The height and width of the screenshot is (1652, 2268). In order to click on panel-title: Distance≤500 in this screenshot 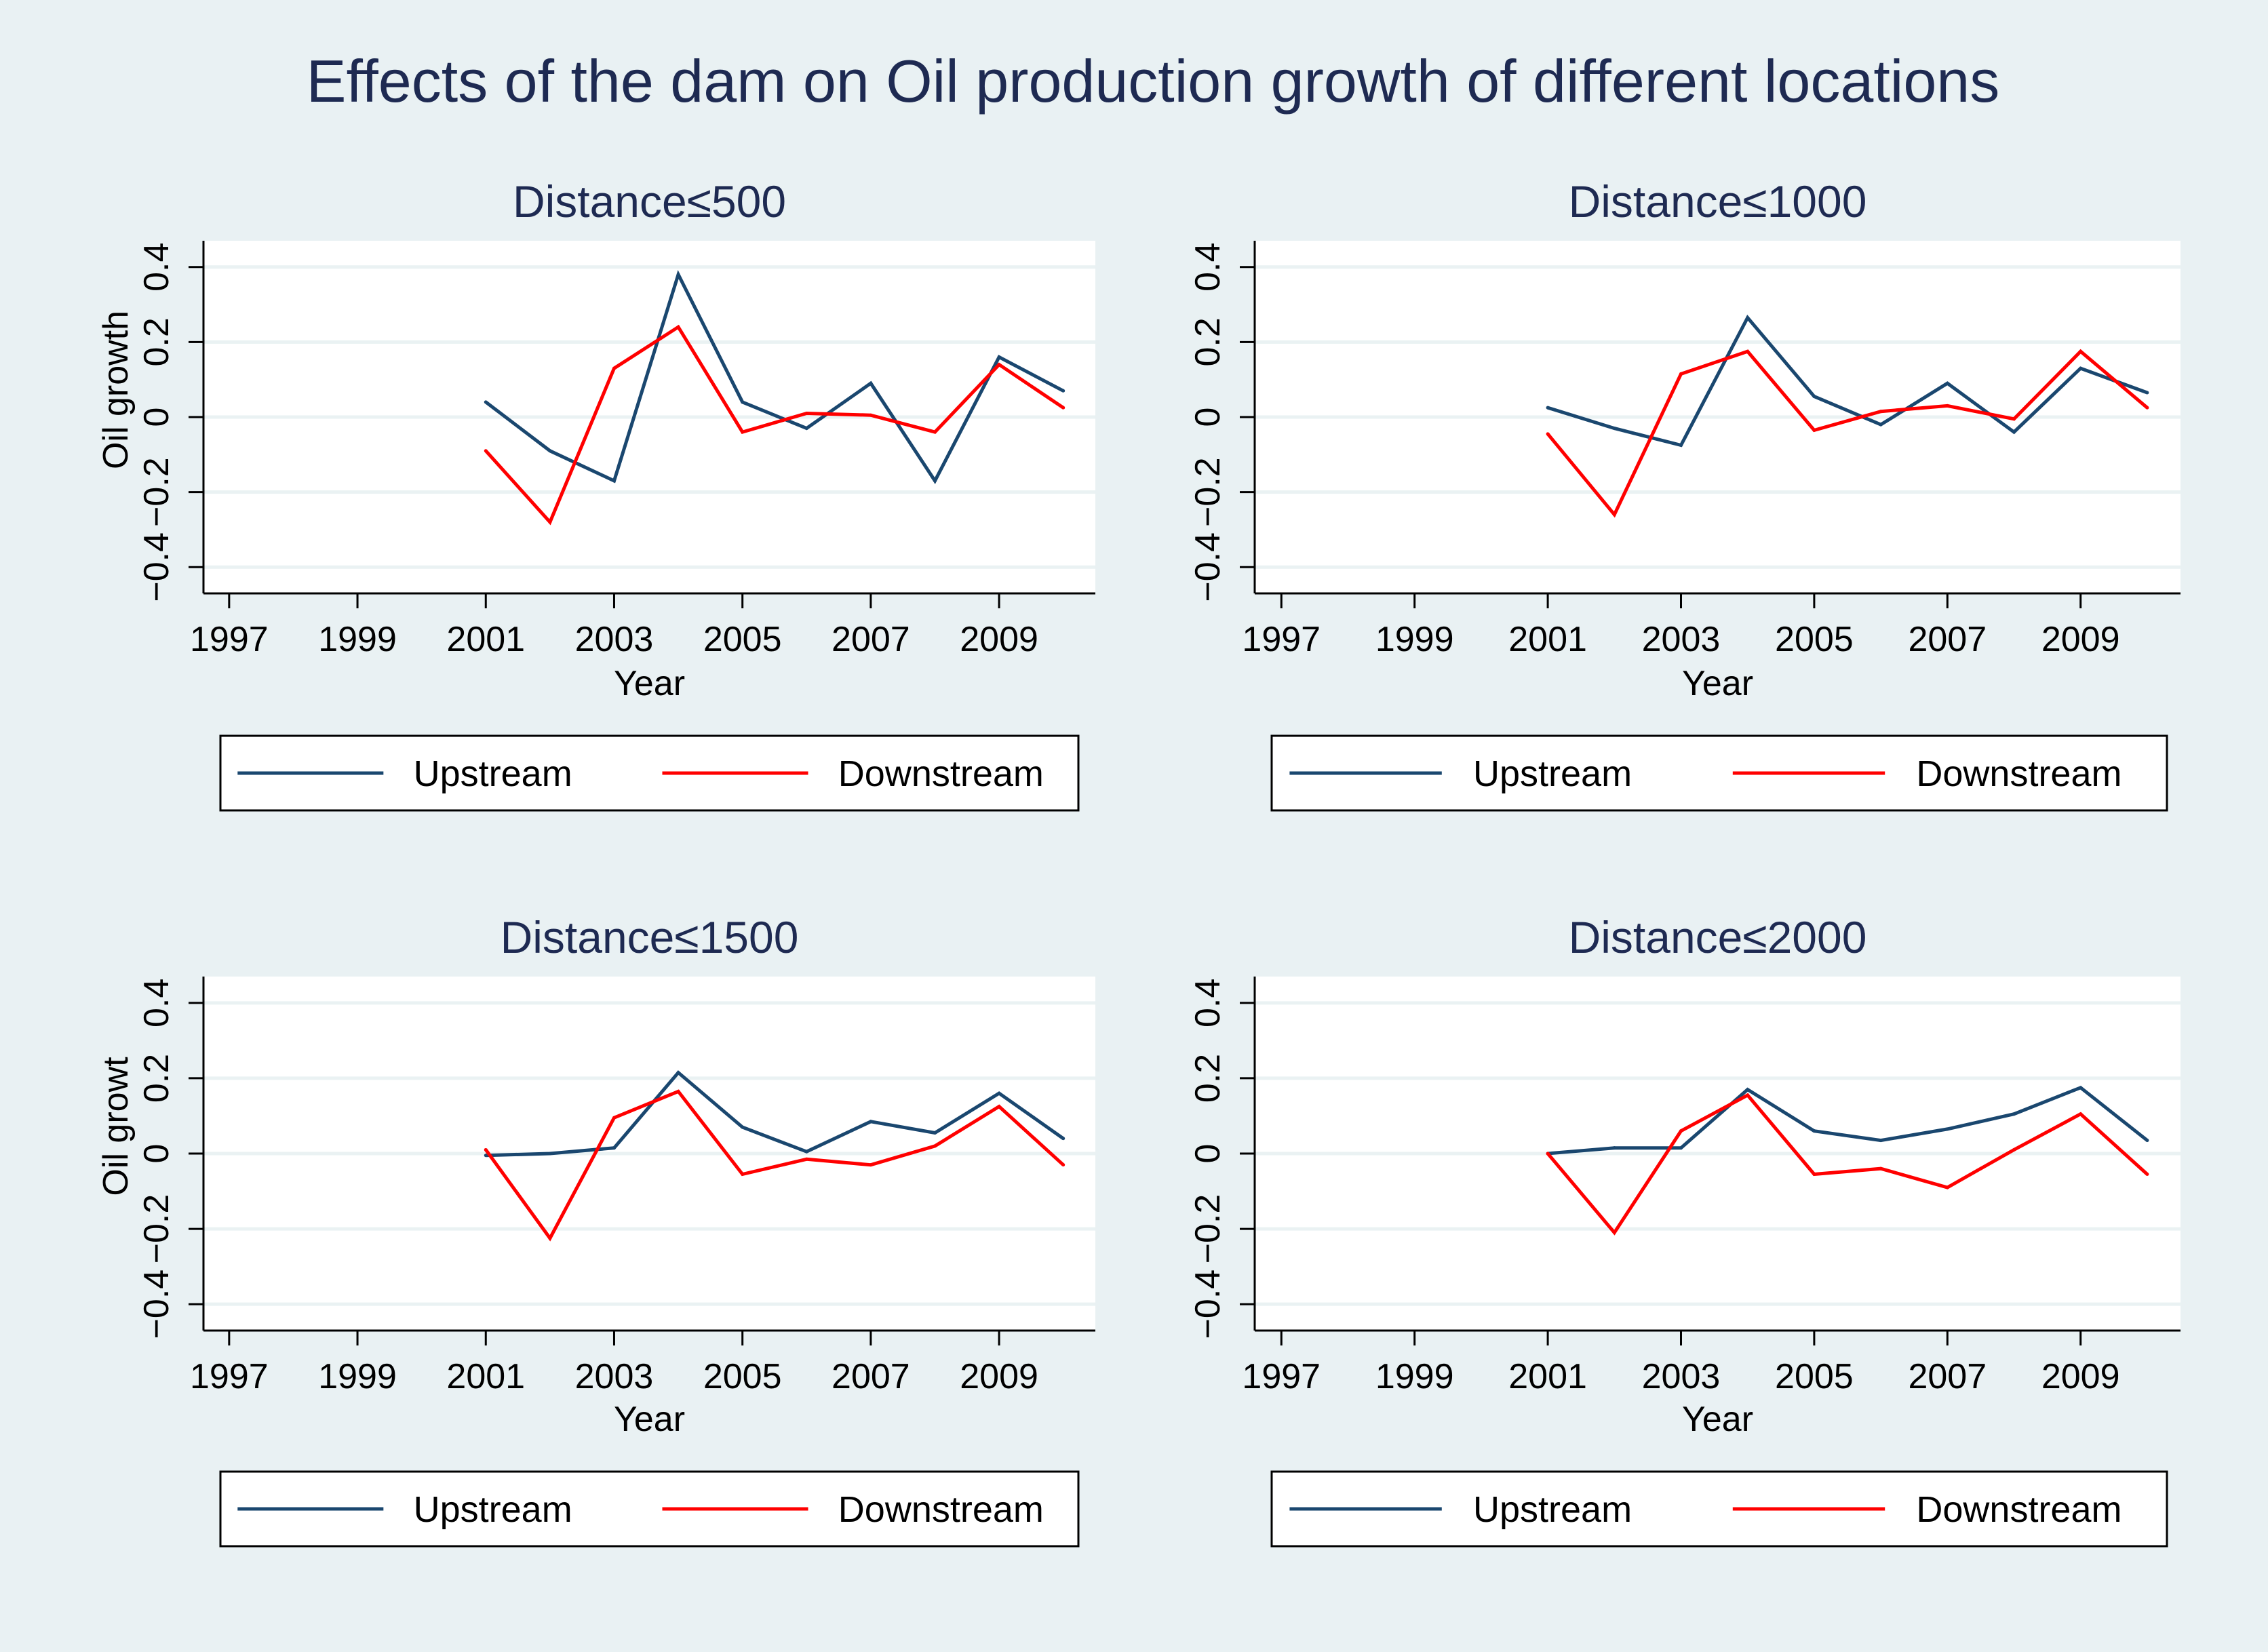, I will do `click(649, 201)`.